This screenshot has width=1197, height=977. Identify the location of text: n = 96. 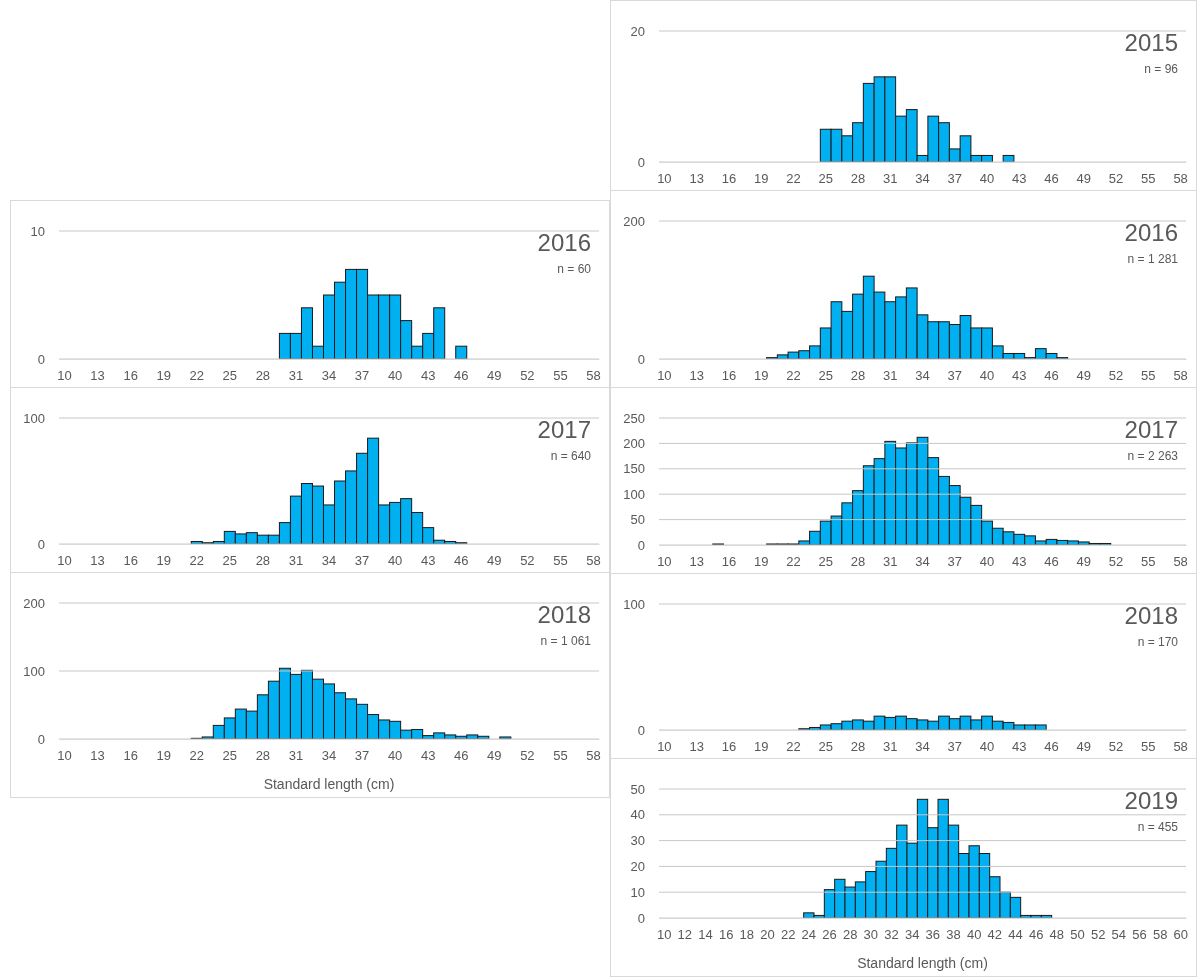
(1161, 69).